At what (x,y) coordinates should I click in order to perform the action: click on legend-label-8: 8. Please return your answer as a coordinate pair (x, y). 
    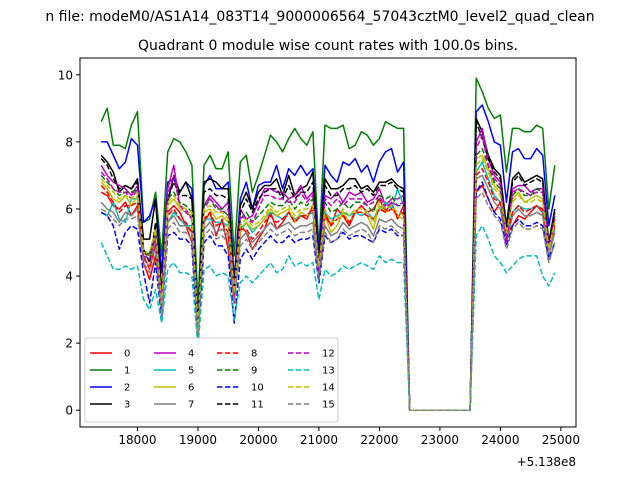
    Looking at the image, I should click on (254, 354).